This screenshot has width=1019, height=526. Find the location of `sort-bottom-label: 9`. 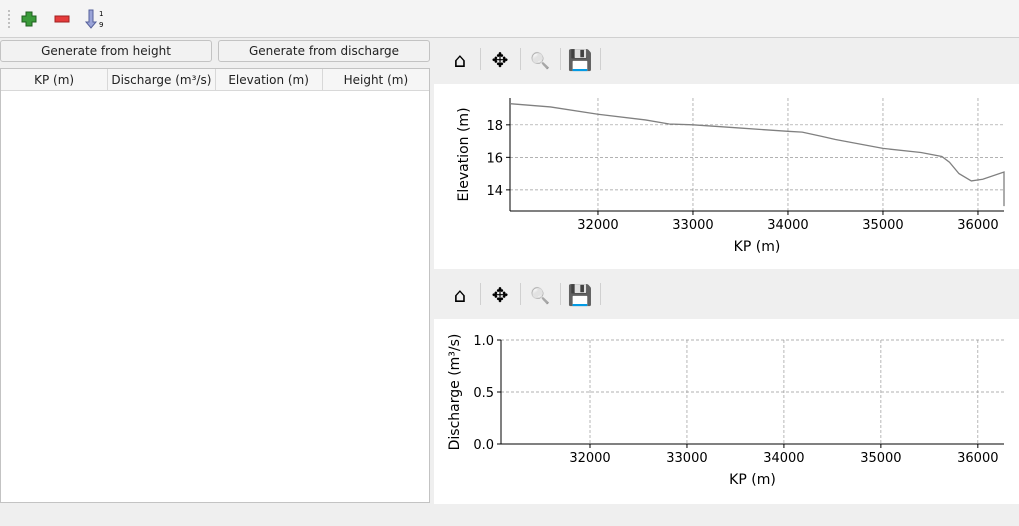

sort-bottom-label: 9 is located at coordinates (101, 25).